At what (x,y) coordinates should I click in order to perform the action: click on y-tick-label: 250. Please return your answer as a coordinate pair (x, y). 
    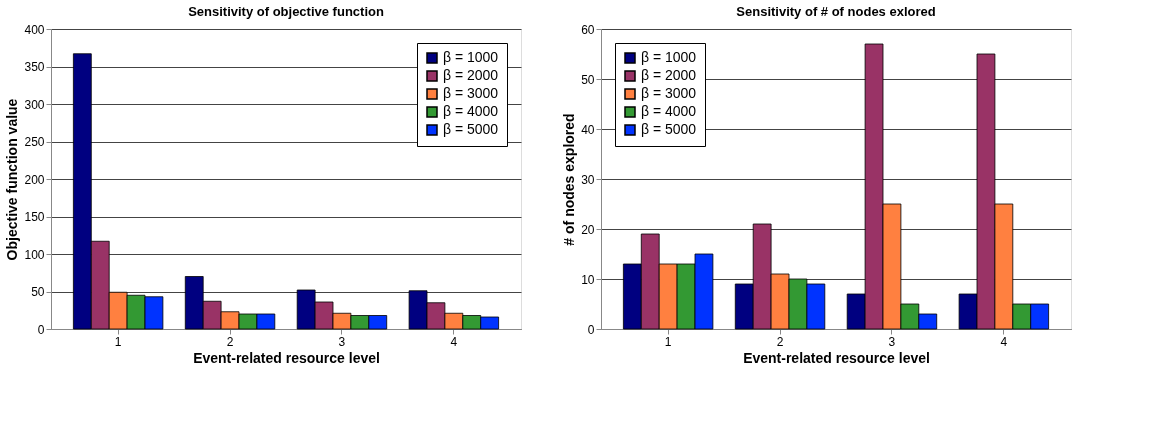
    Looking at the image, I should click on (34, 142).